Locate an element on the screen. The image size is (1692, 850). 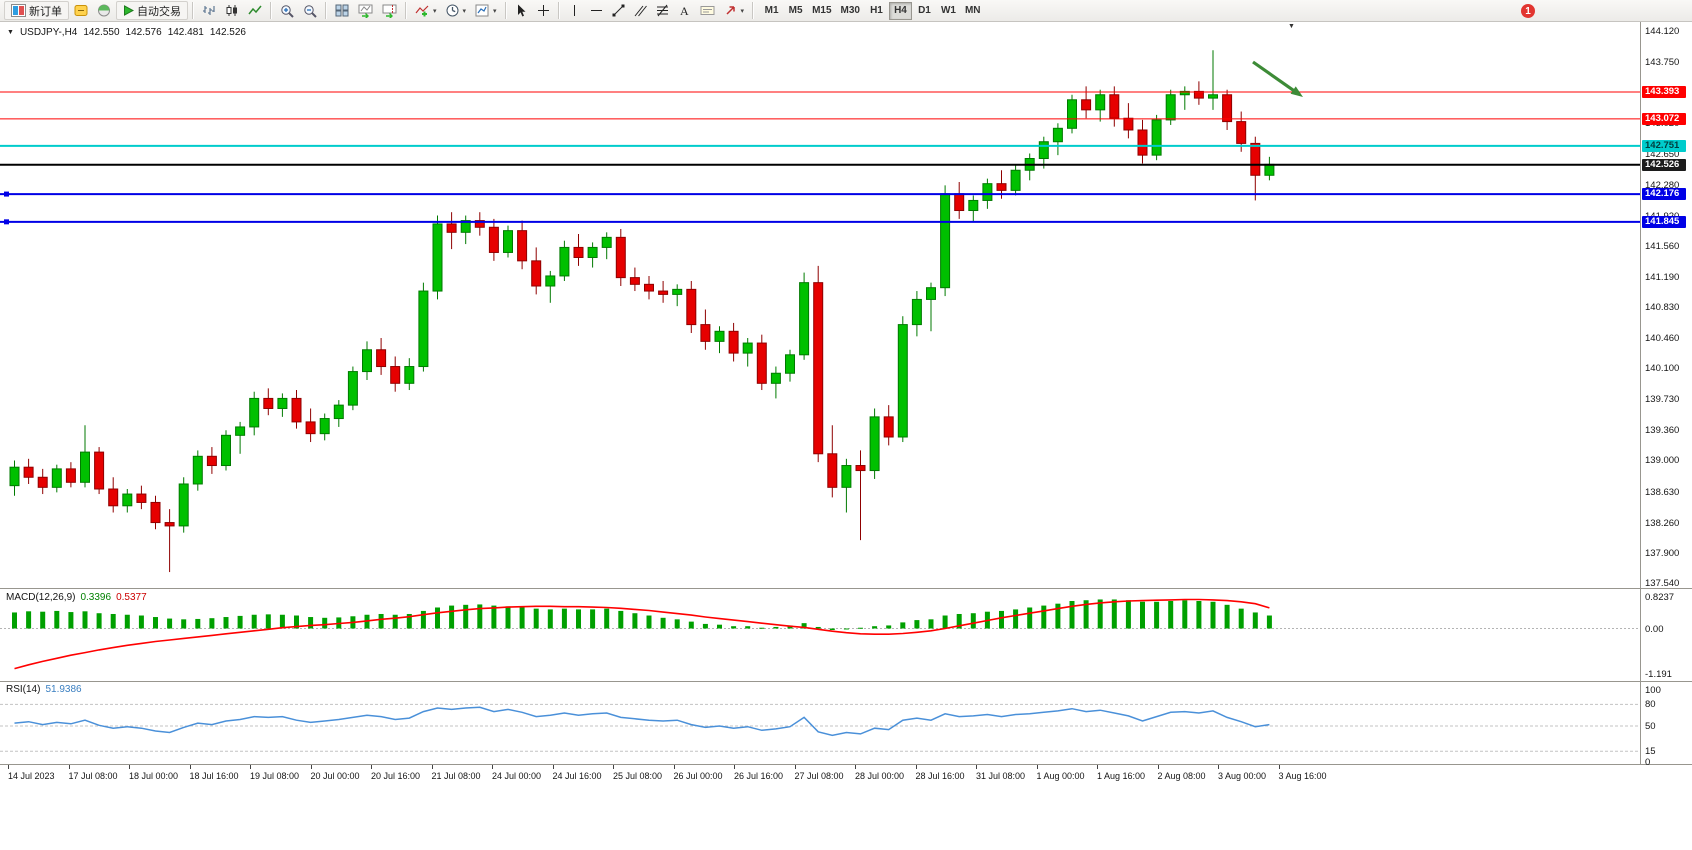
scroll-position-icon: ▼ is located at coordinates (1291, 26).